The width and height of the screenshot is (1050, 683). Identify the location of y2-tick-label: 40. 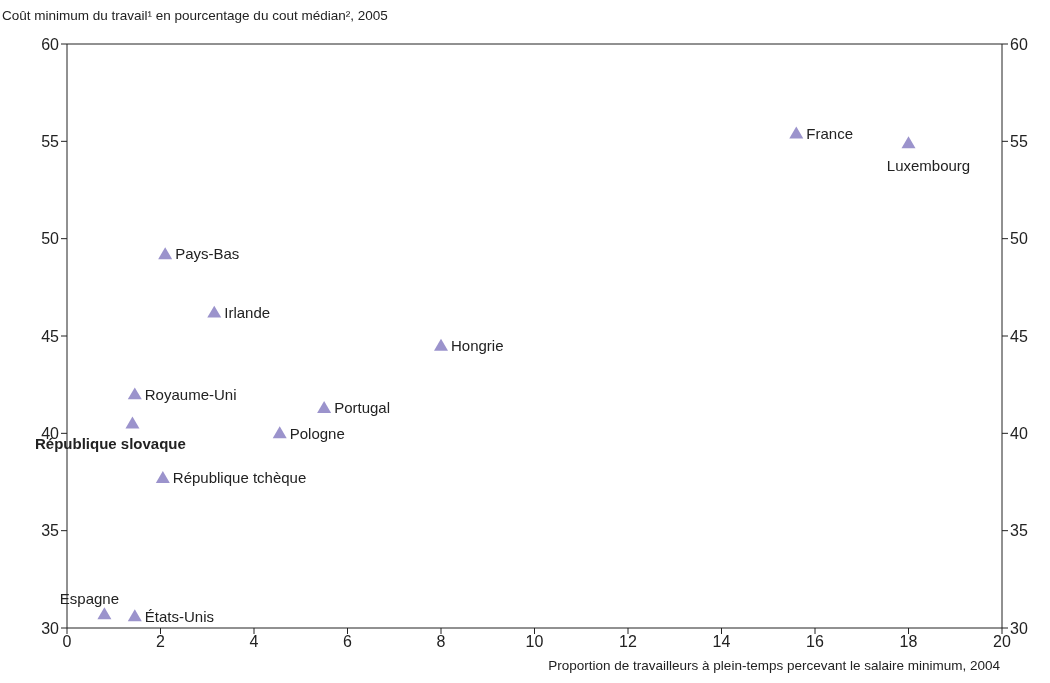
(1019, 434).